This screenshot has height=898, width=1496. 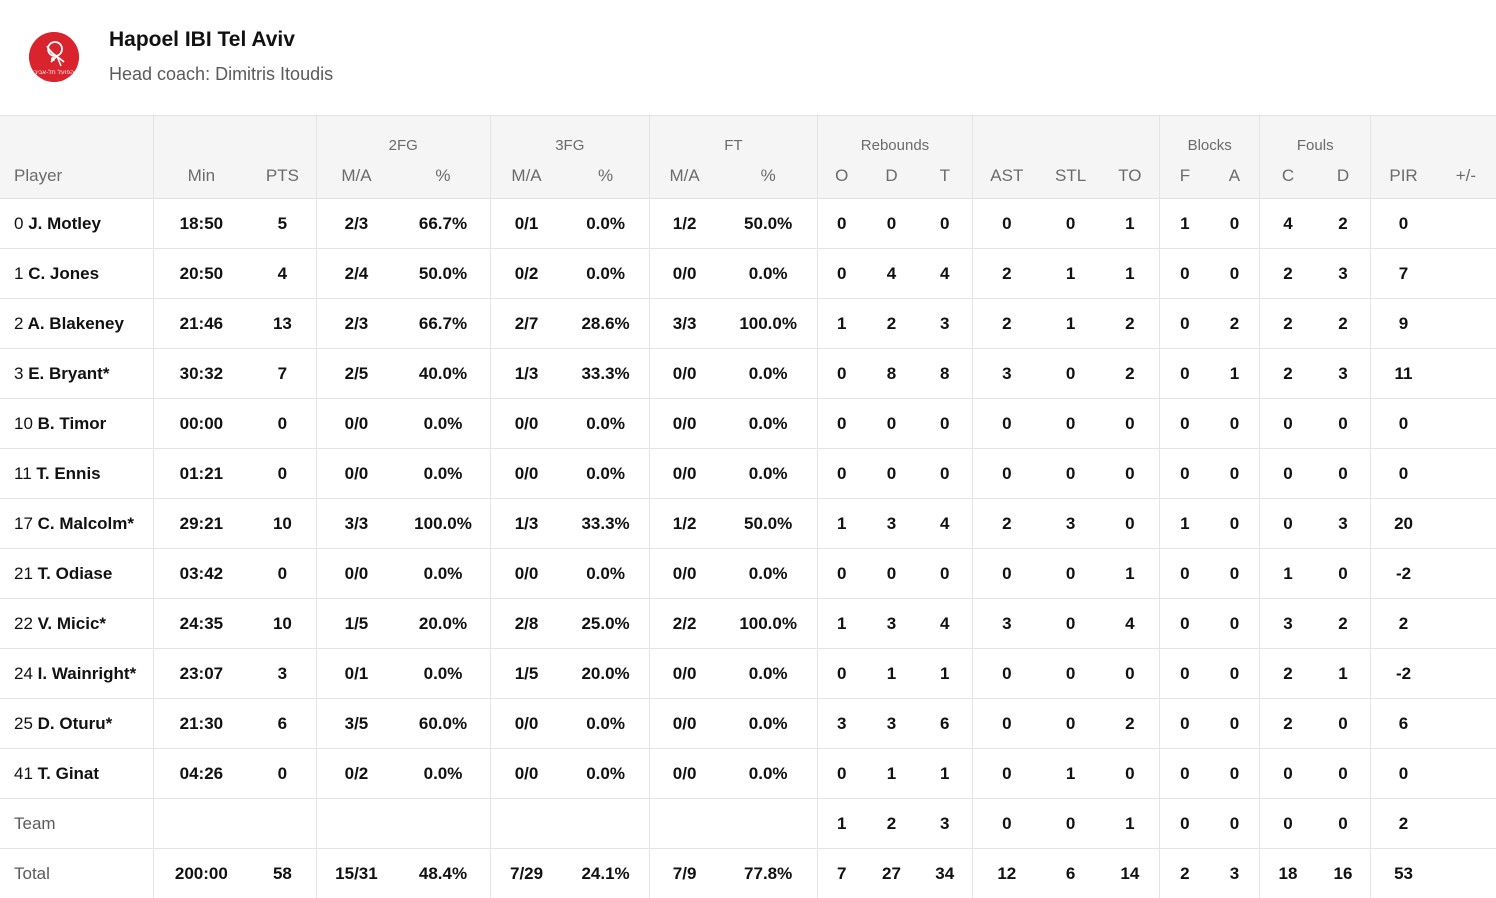 What do you see at coordinates (72, 623) in the screenshot?
I see `player-name-link: V. Micic*` at bounding box center [72, 623].